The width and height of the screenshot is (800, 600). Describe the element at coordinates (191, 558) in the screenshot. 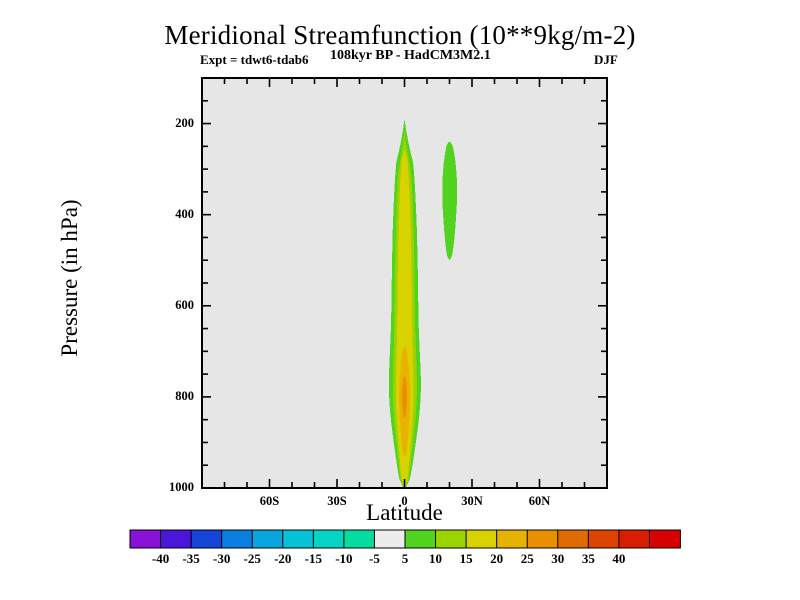

I see `colorbar-label--35: -35` at that location.